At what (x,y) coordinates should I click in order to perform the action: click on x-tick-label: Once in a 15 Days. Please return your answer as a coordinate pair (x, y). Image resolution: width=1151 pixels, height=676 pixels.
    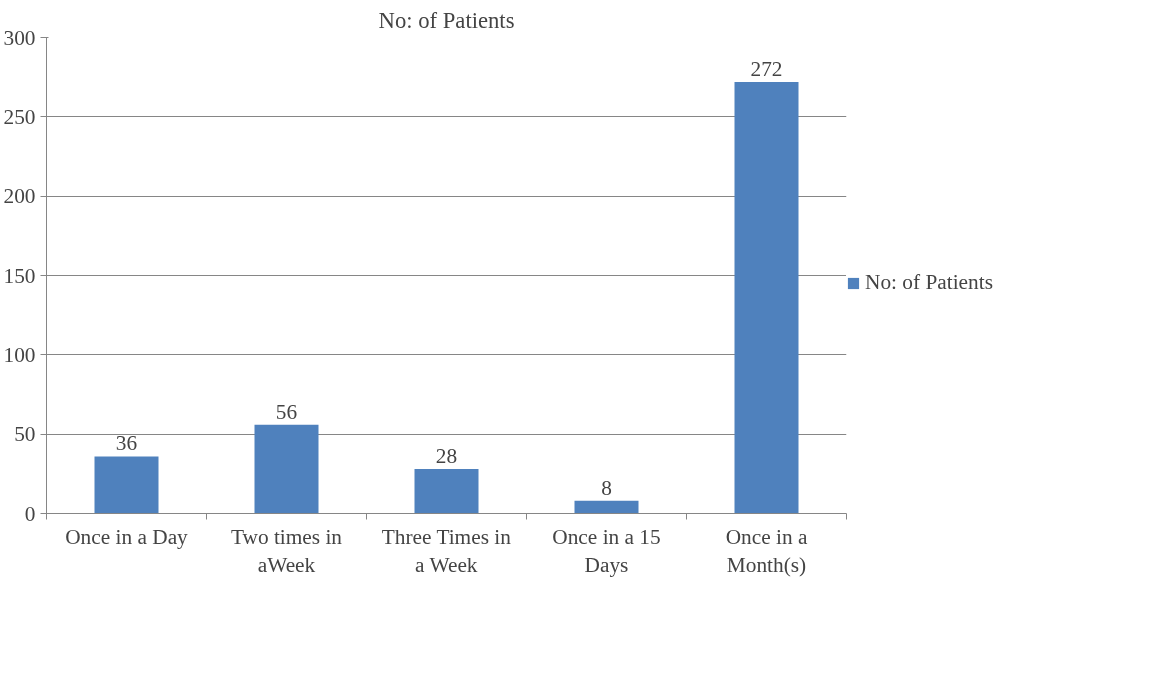
    Looking at the image, I should click on (606, 551).